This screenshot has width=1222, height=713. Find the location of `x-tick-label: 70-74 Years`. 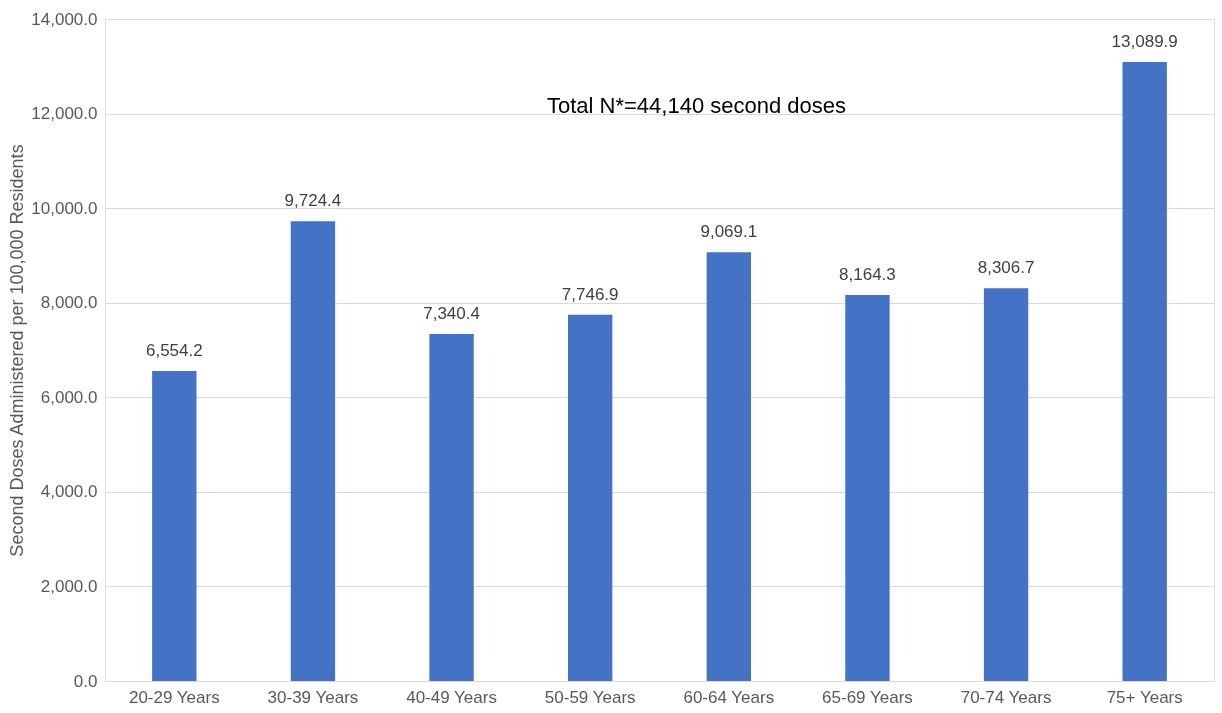

x-tick-label: 70-74 Years is located at coordinates (1006, 697).